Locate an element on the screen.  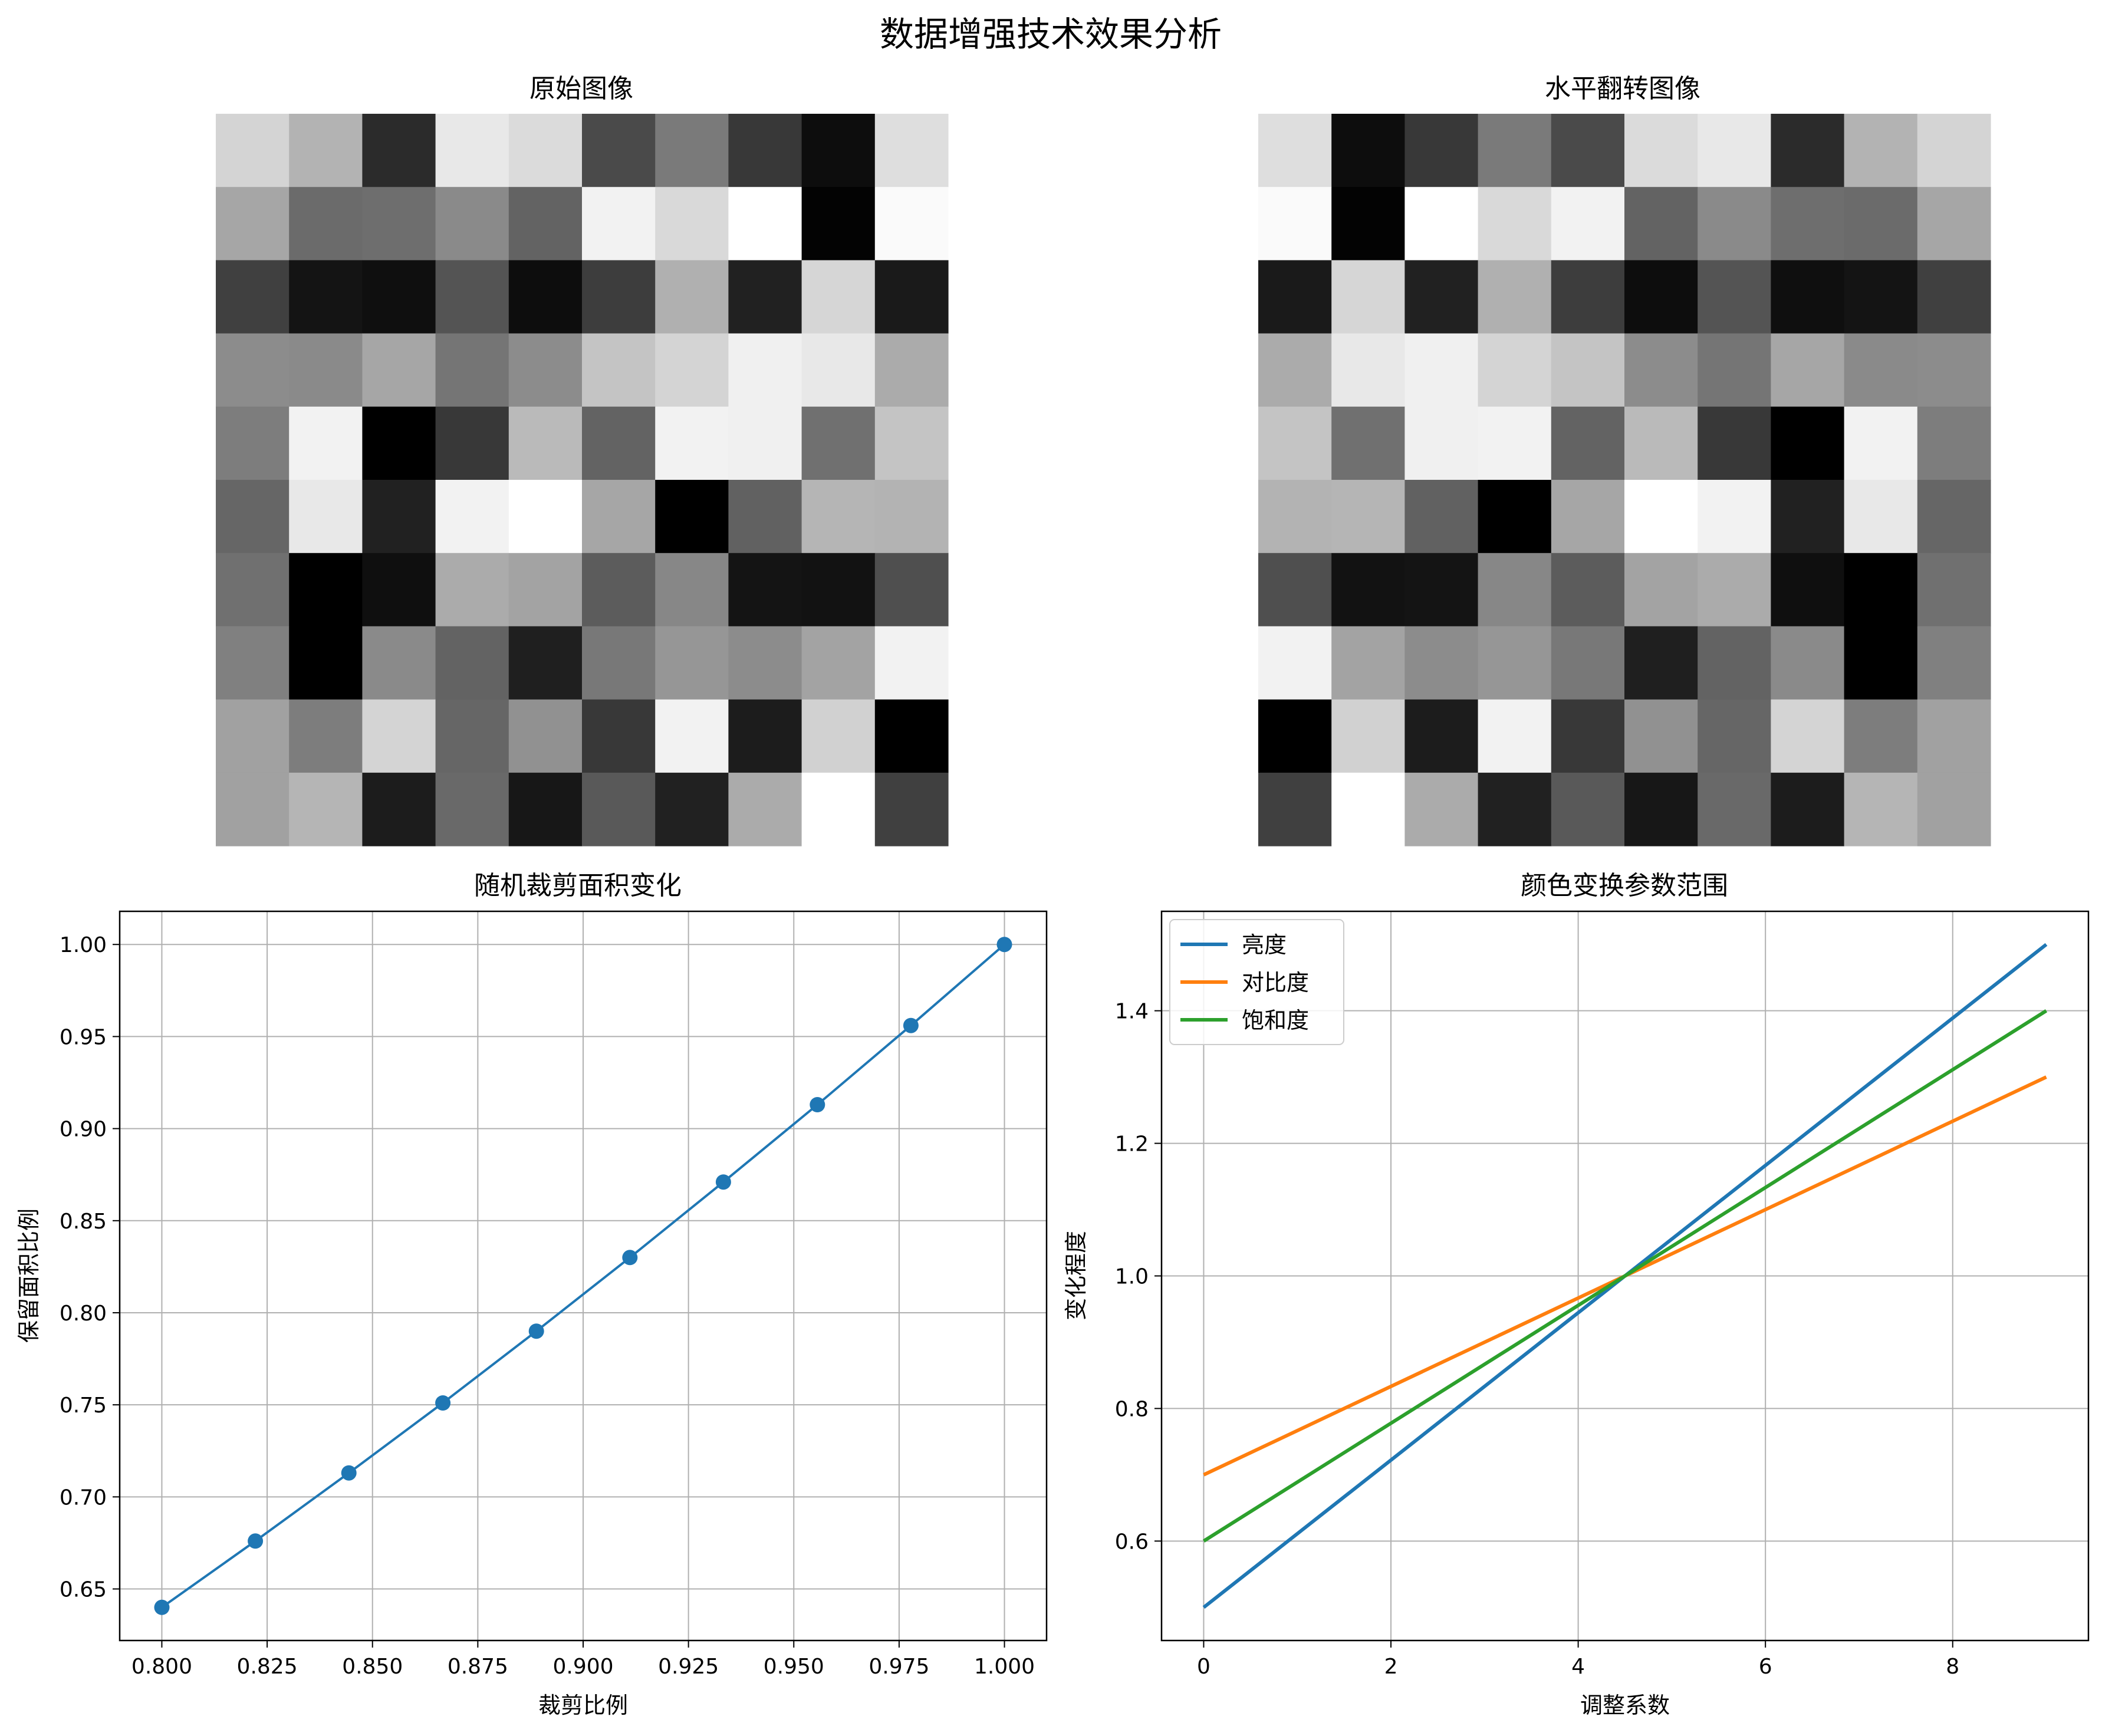
y-tick-label: 0.70 is located at coordinates (83, 1497).